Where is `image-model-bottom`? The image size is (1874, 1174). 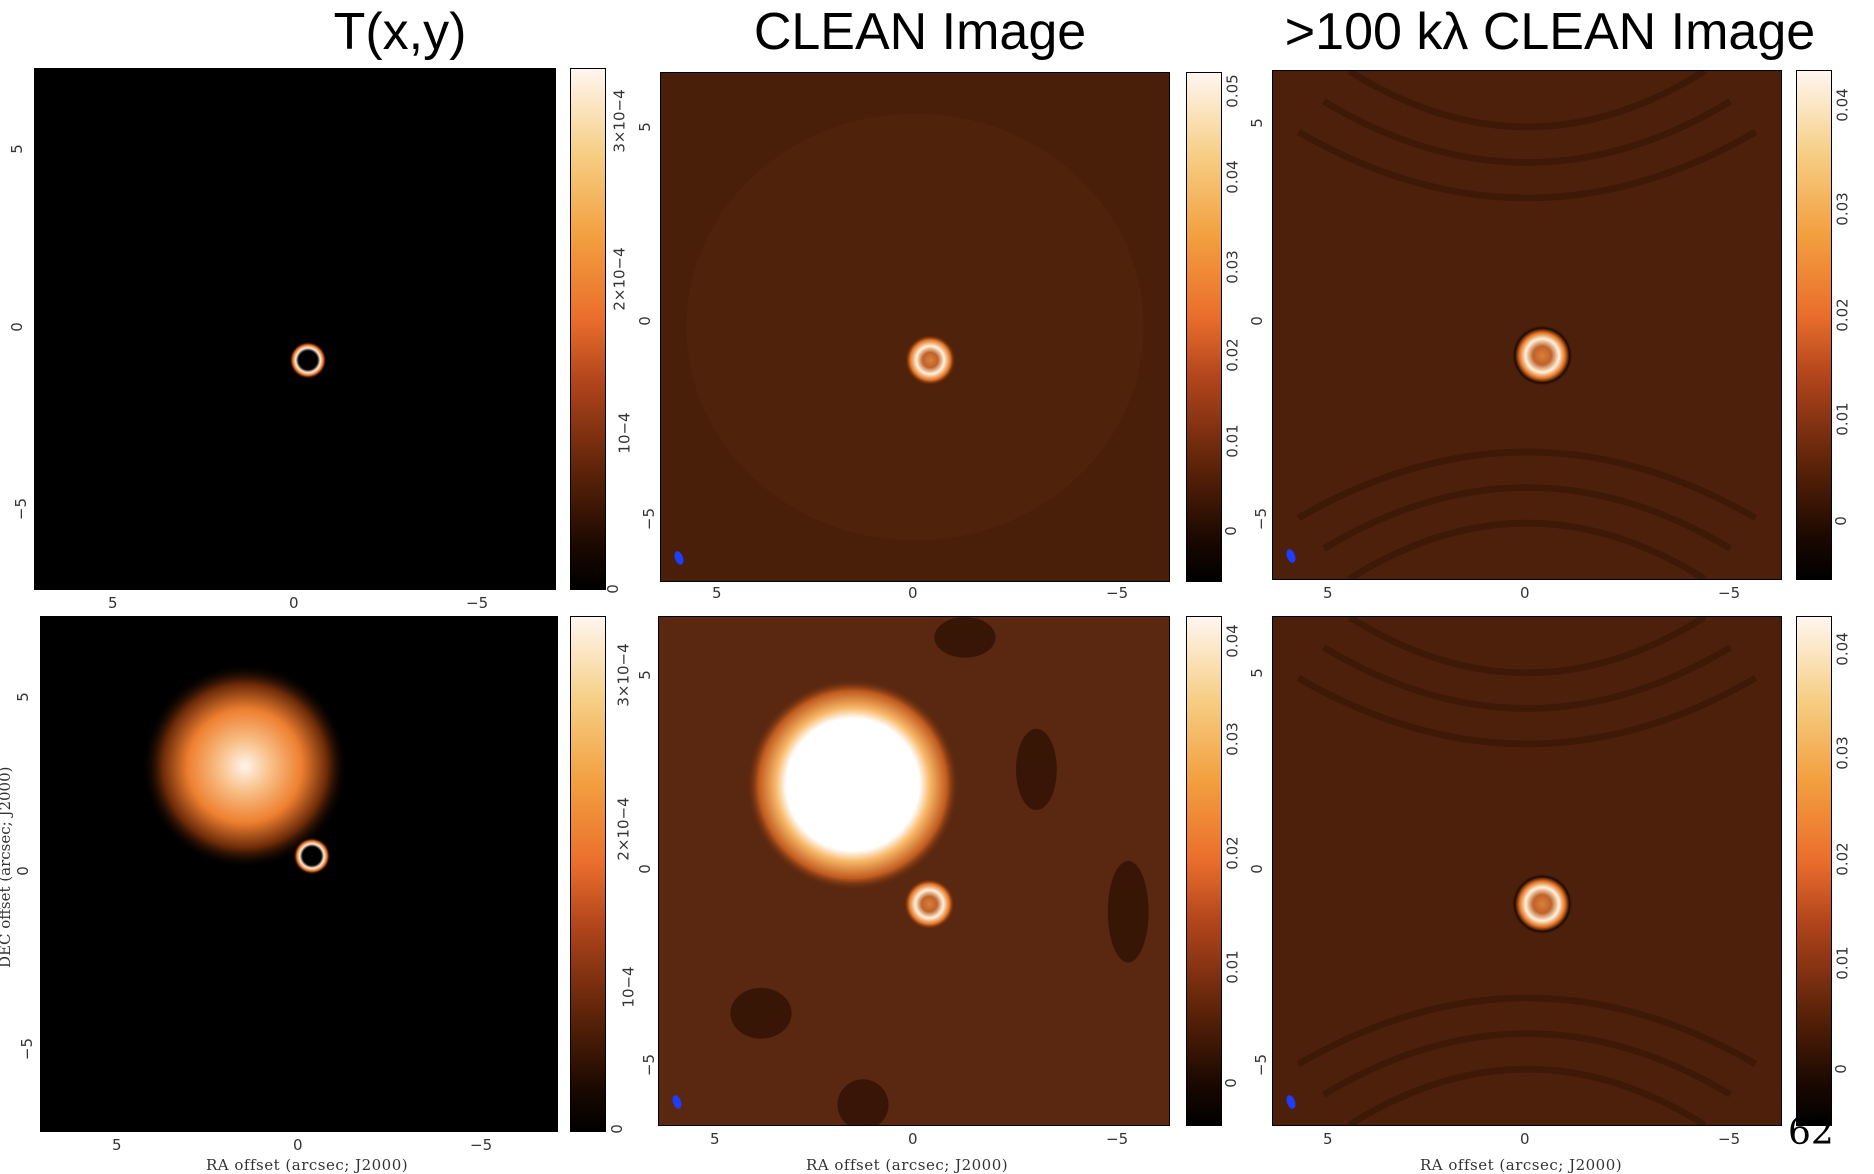
image-model-bottom is located at coordinates (299, 874).